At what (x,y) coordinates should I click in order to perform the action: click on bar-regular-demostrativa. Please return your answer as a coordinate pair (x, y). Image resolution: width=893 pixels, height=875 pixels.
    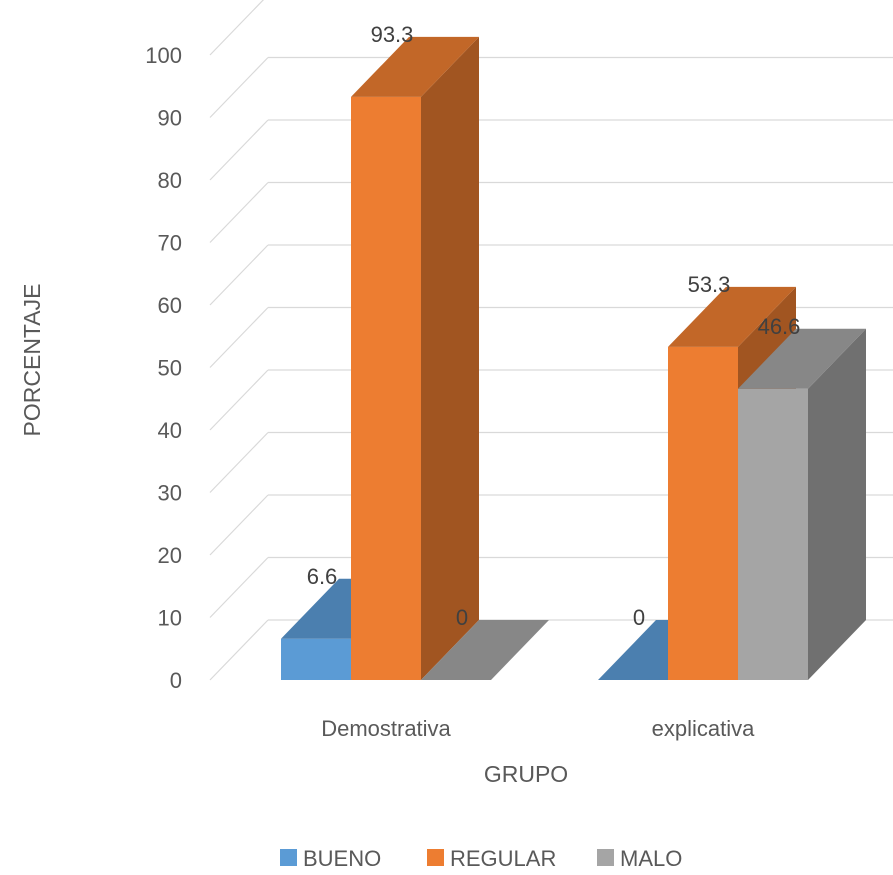
    Looking at the image, I should click on (386, 388).